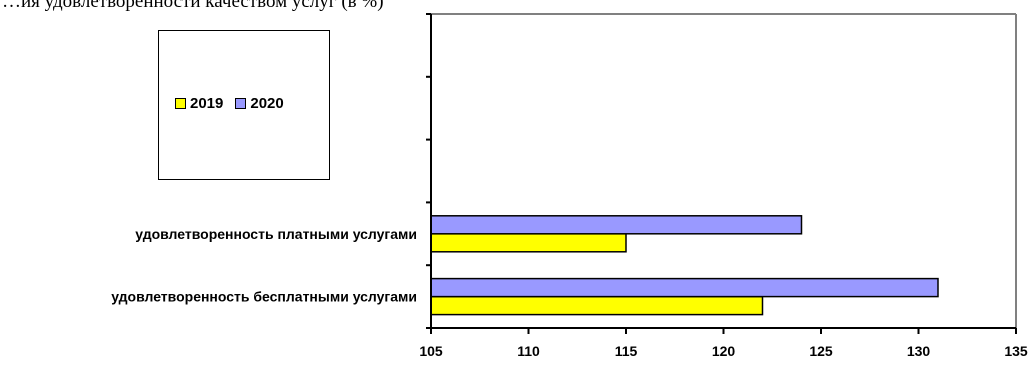 The width and height of the screenshot is (1032, 369). What do you see at coordinates (276, 234) in the screenshot?
I see `category-label: удовлетворенность платными услугами` at bounding box center [276, 234].